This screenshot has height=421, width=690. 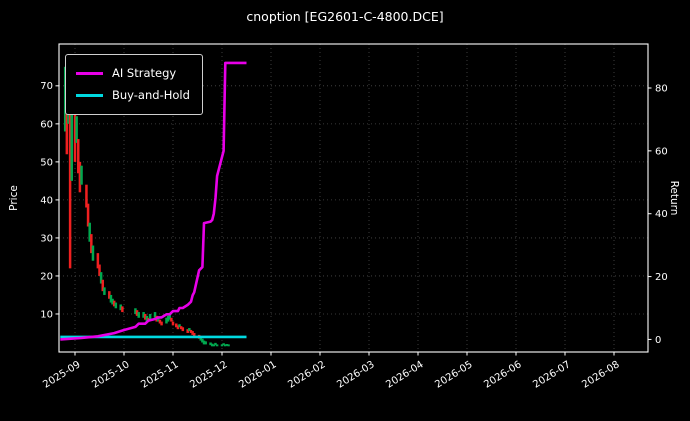 What do you see at coordinates (110, 374) in the screenshot?
I see `x-tick-label: 2025-10` at bounding box center [110, 374].